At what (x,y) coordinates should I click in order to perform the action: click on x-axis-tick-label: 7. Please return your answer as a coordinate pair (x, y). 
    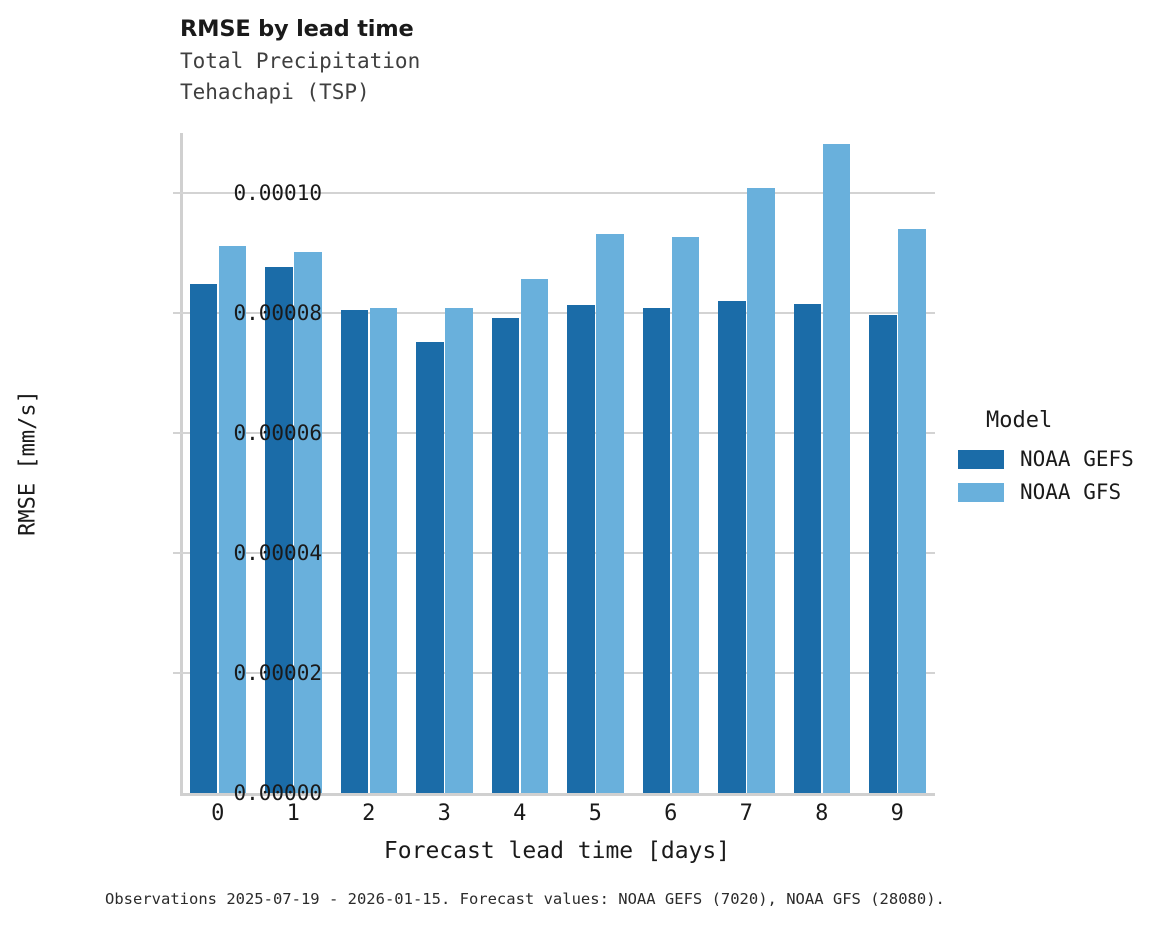
    Looking at the image, I should click on (746, 813).